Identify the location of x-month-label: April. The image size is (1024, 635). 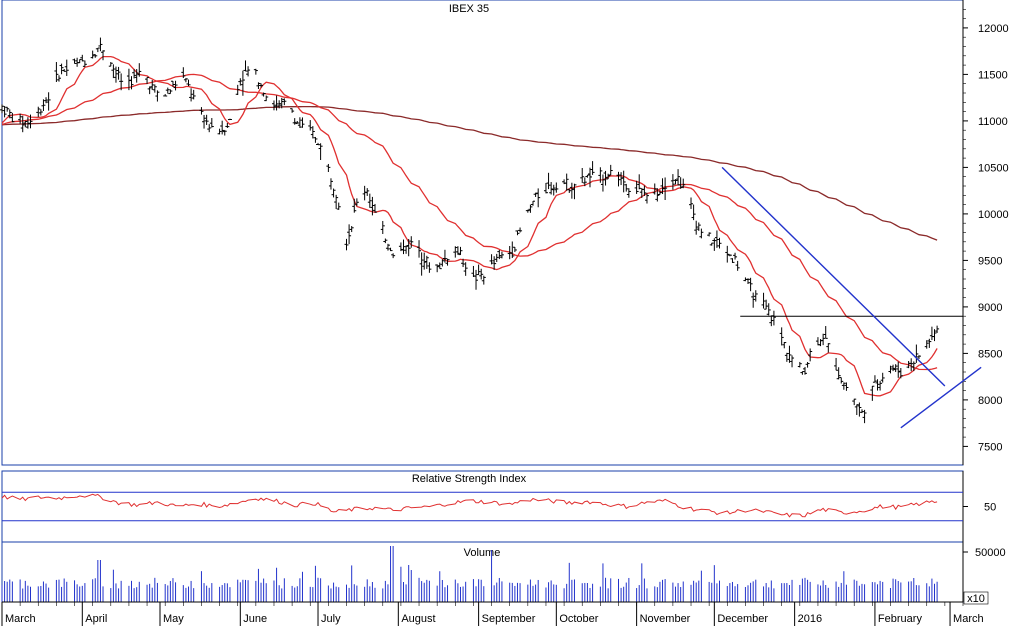
(96, 619).